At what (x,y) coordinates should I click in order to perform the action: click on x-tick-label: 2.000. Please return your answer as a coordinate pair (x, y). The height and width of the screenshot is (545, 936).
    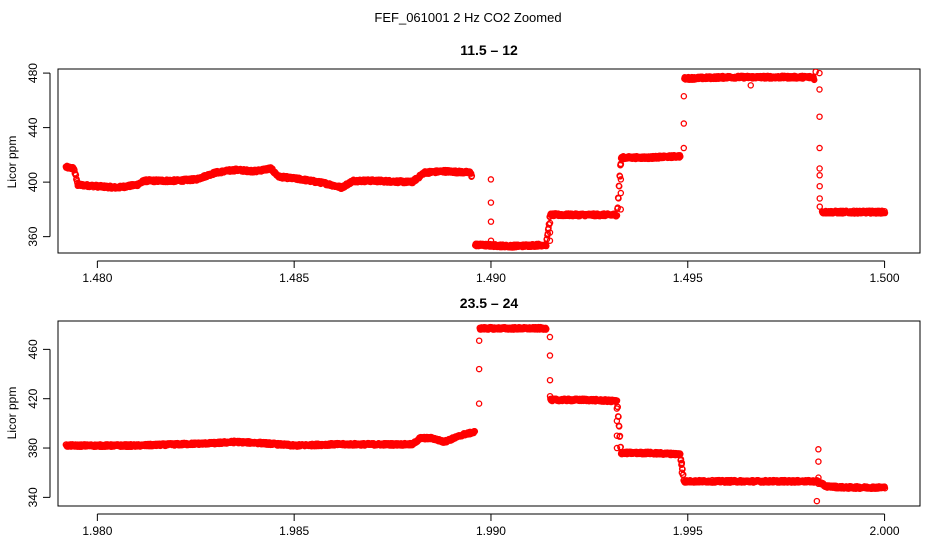
    Looking at the image, I should click on (885, 531).